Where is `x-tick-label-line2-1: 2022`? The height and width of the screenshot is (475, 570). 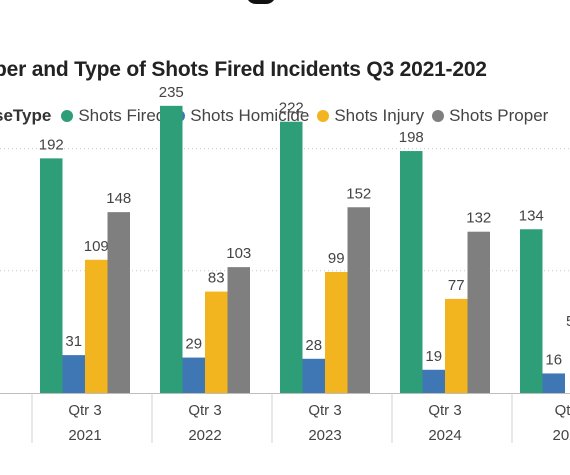
x-tick-label-line2-1: 2022 is located at coordinates (204, 435).